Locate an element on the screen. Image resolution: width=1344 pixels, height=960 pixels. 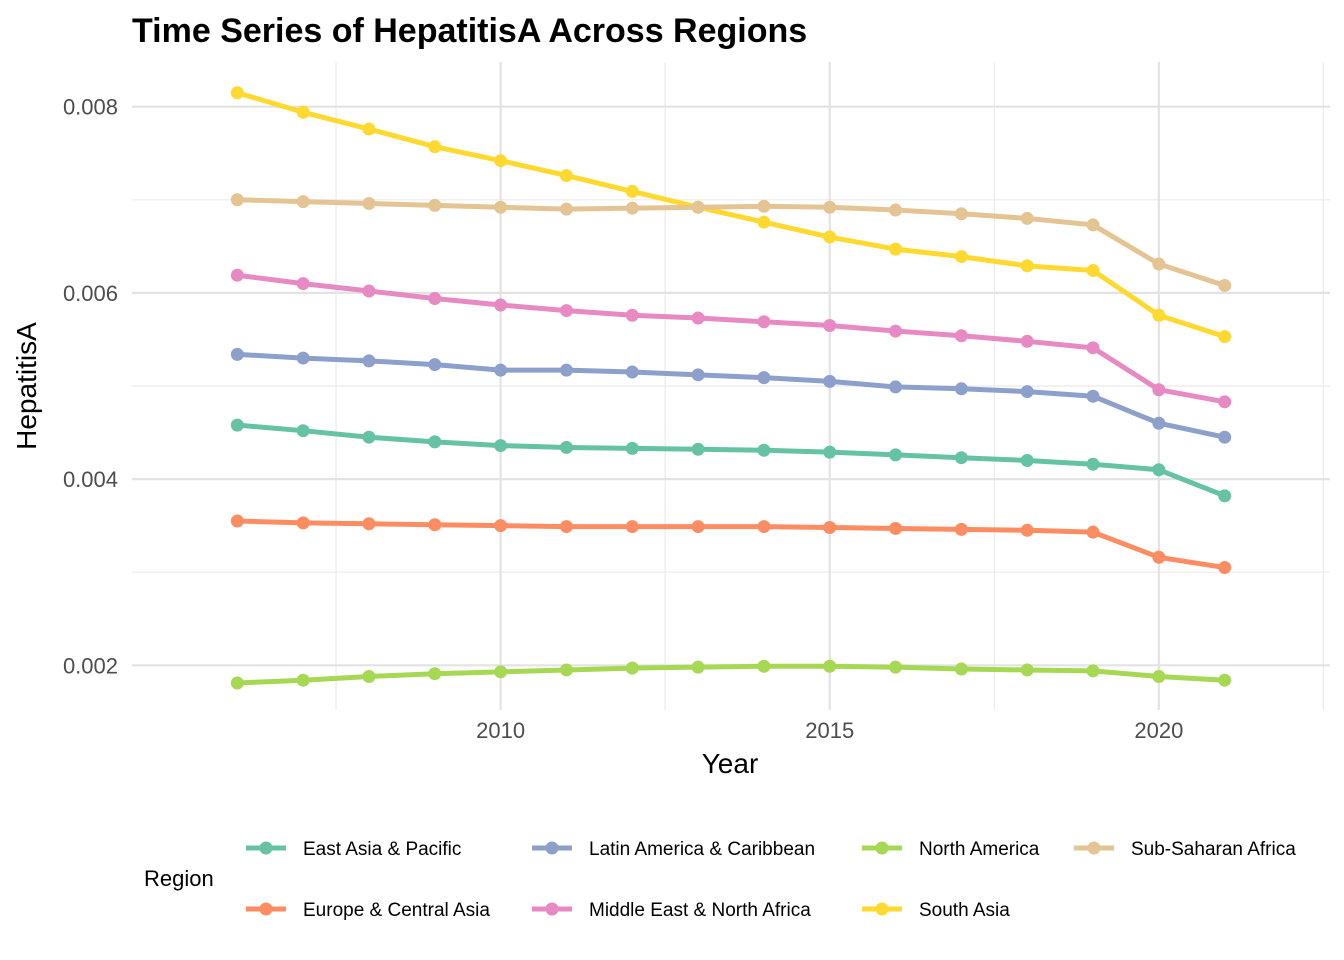
y-tick-label: 0.004 is located at coordinates (90, 479).